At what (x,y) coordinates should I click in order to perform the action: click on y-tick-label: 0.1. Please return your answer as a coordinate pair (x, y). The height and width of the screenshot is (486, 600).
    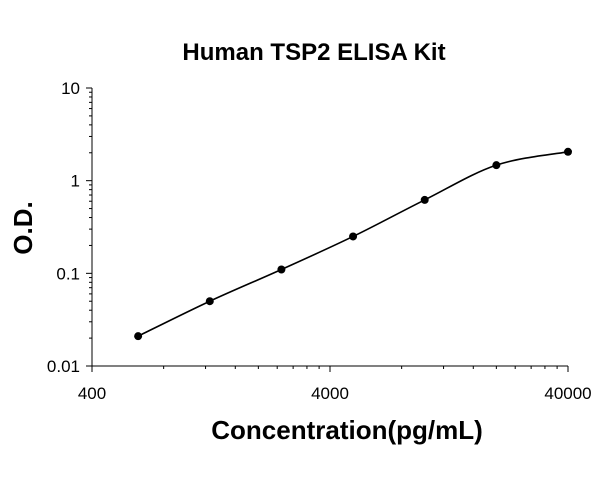
    Looking at the image, I should click on (68, 273).